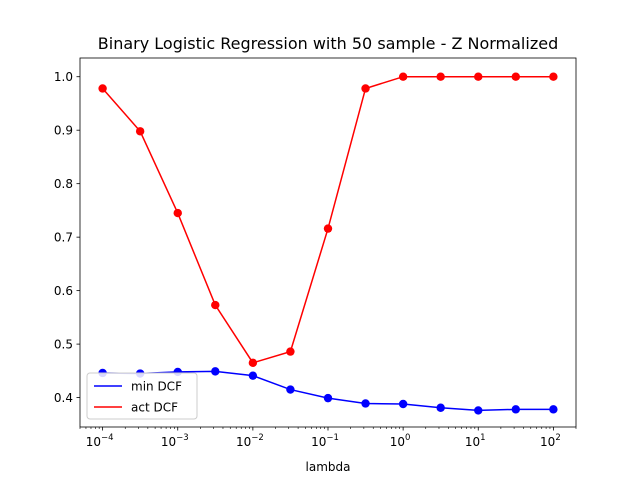 The image size is (640, 480). What do you see at coordinates (63, 130) in the screenshot?
I see `y-tick-label-5: 0.9` at bounding box center [63, 130].